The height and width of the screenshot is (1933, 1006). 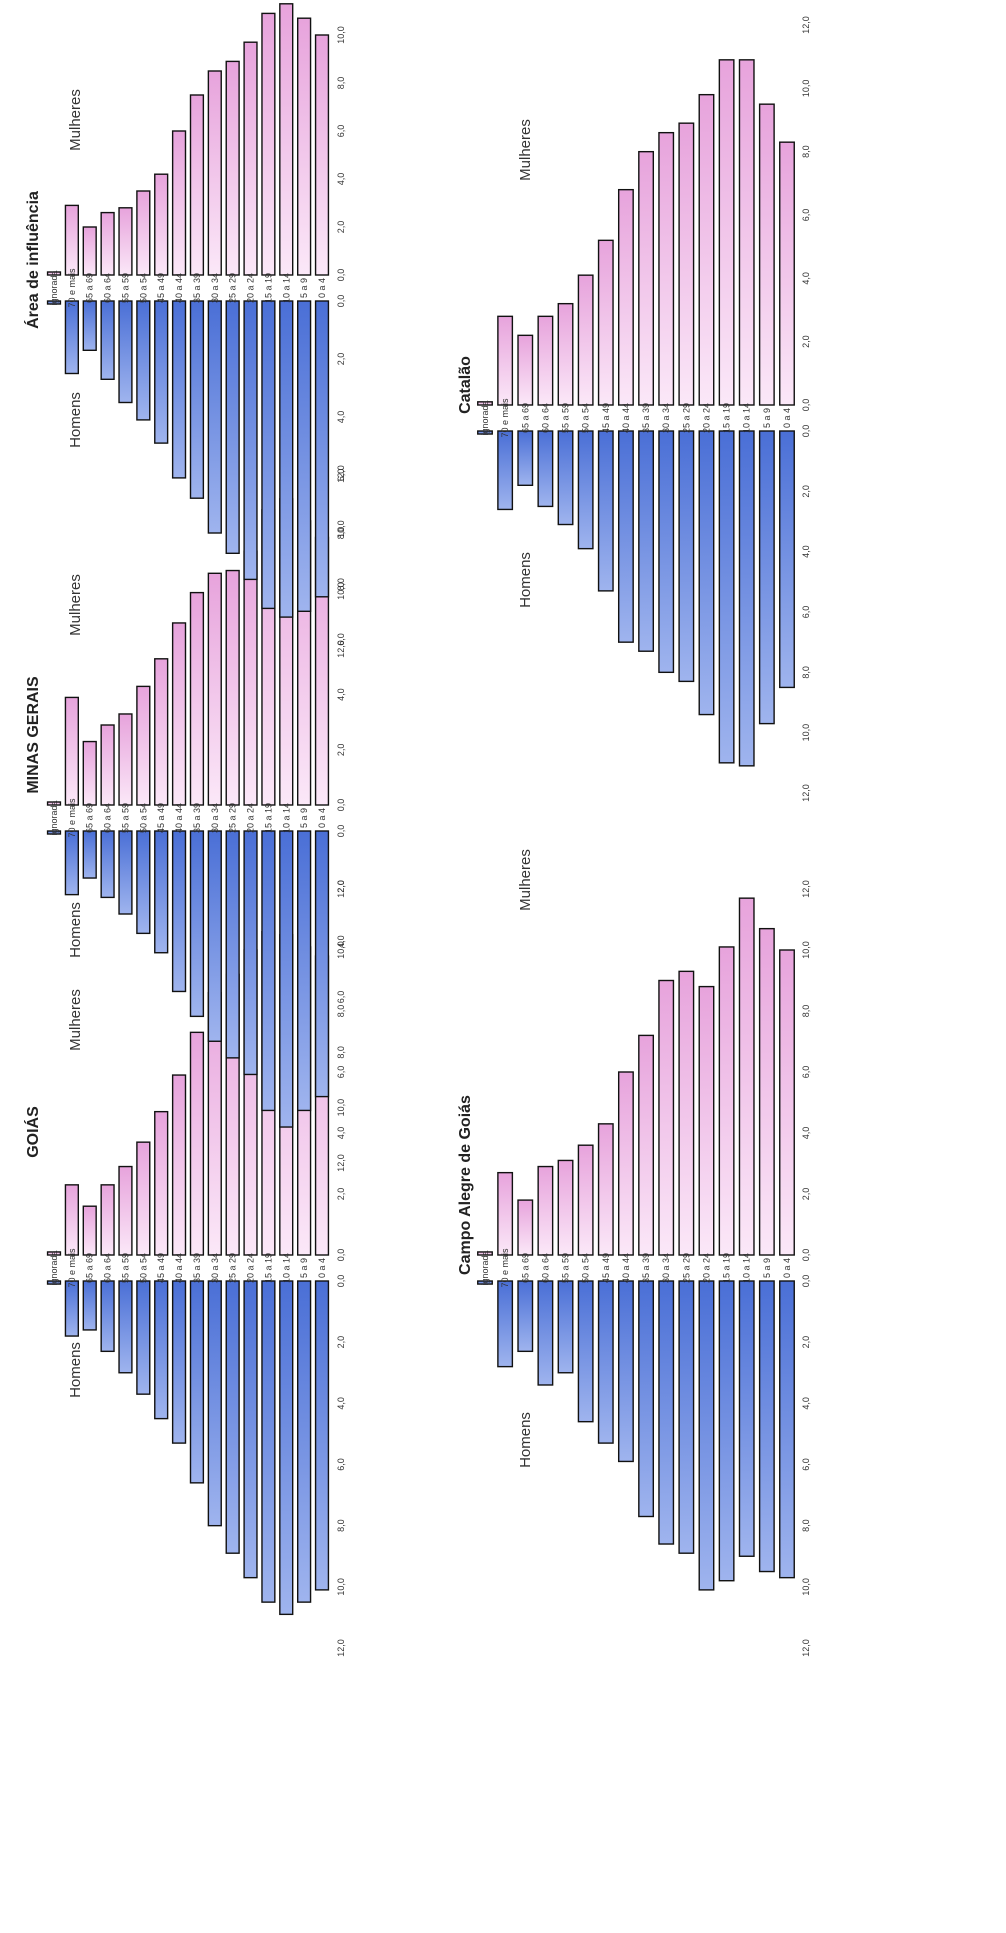 I want to click on tick-label-male: 8,0, so click(x=341, y=1052).